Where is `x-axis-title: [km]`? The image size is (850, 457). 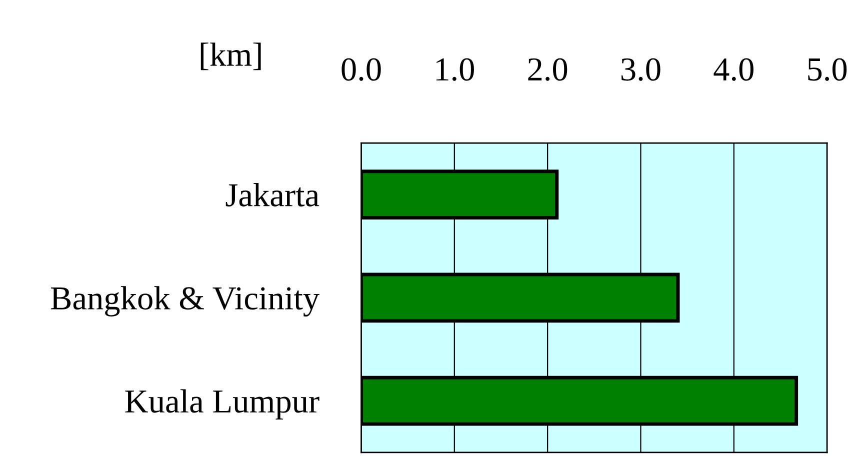
x-axis-title: [km] is located at coordinates (230, 56).